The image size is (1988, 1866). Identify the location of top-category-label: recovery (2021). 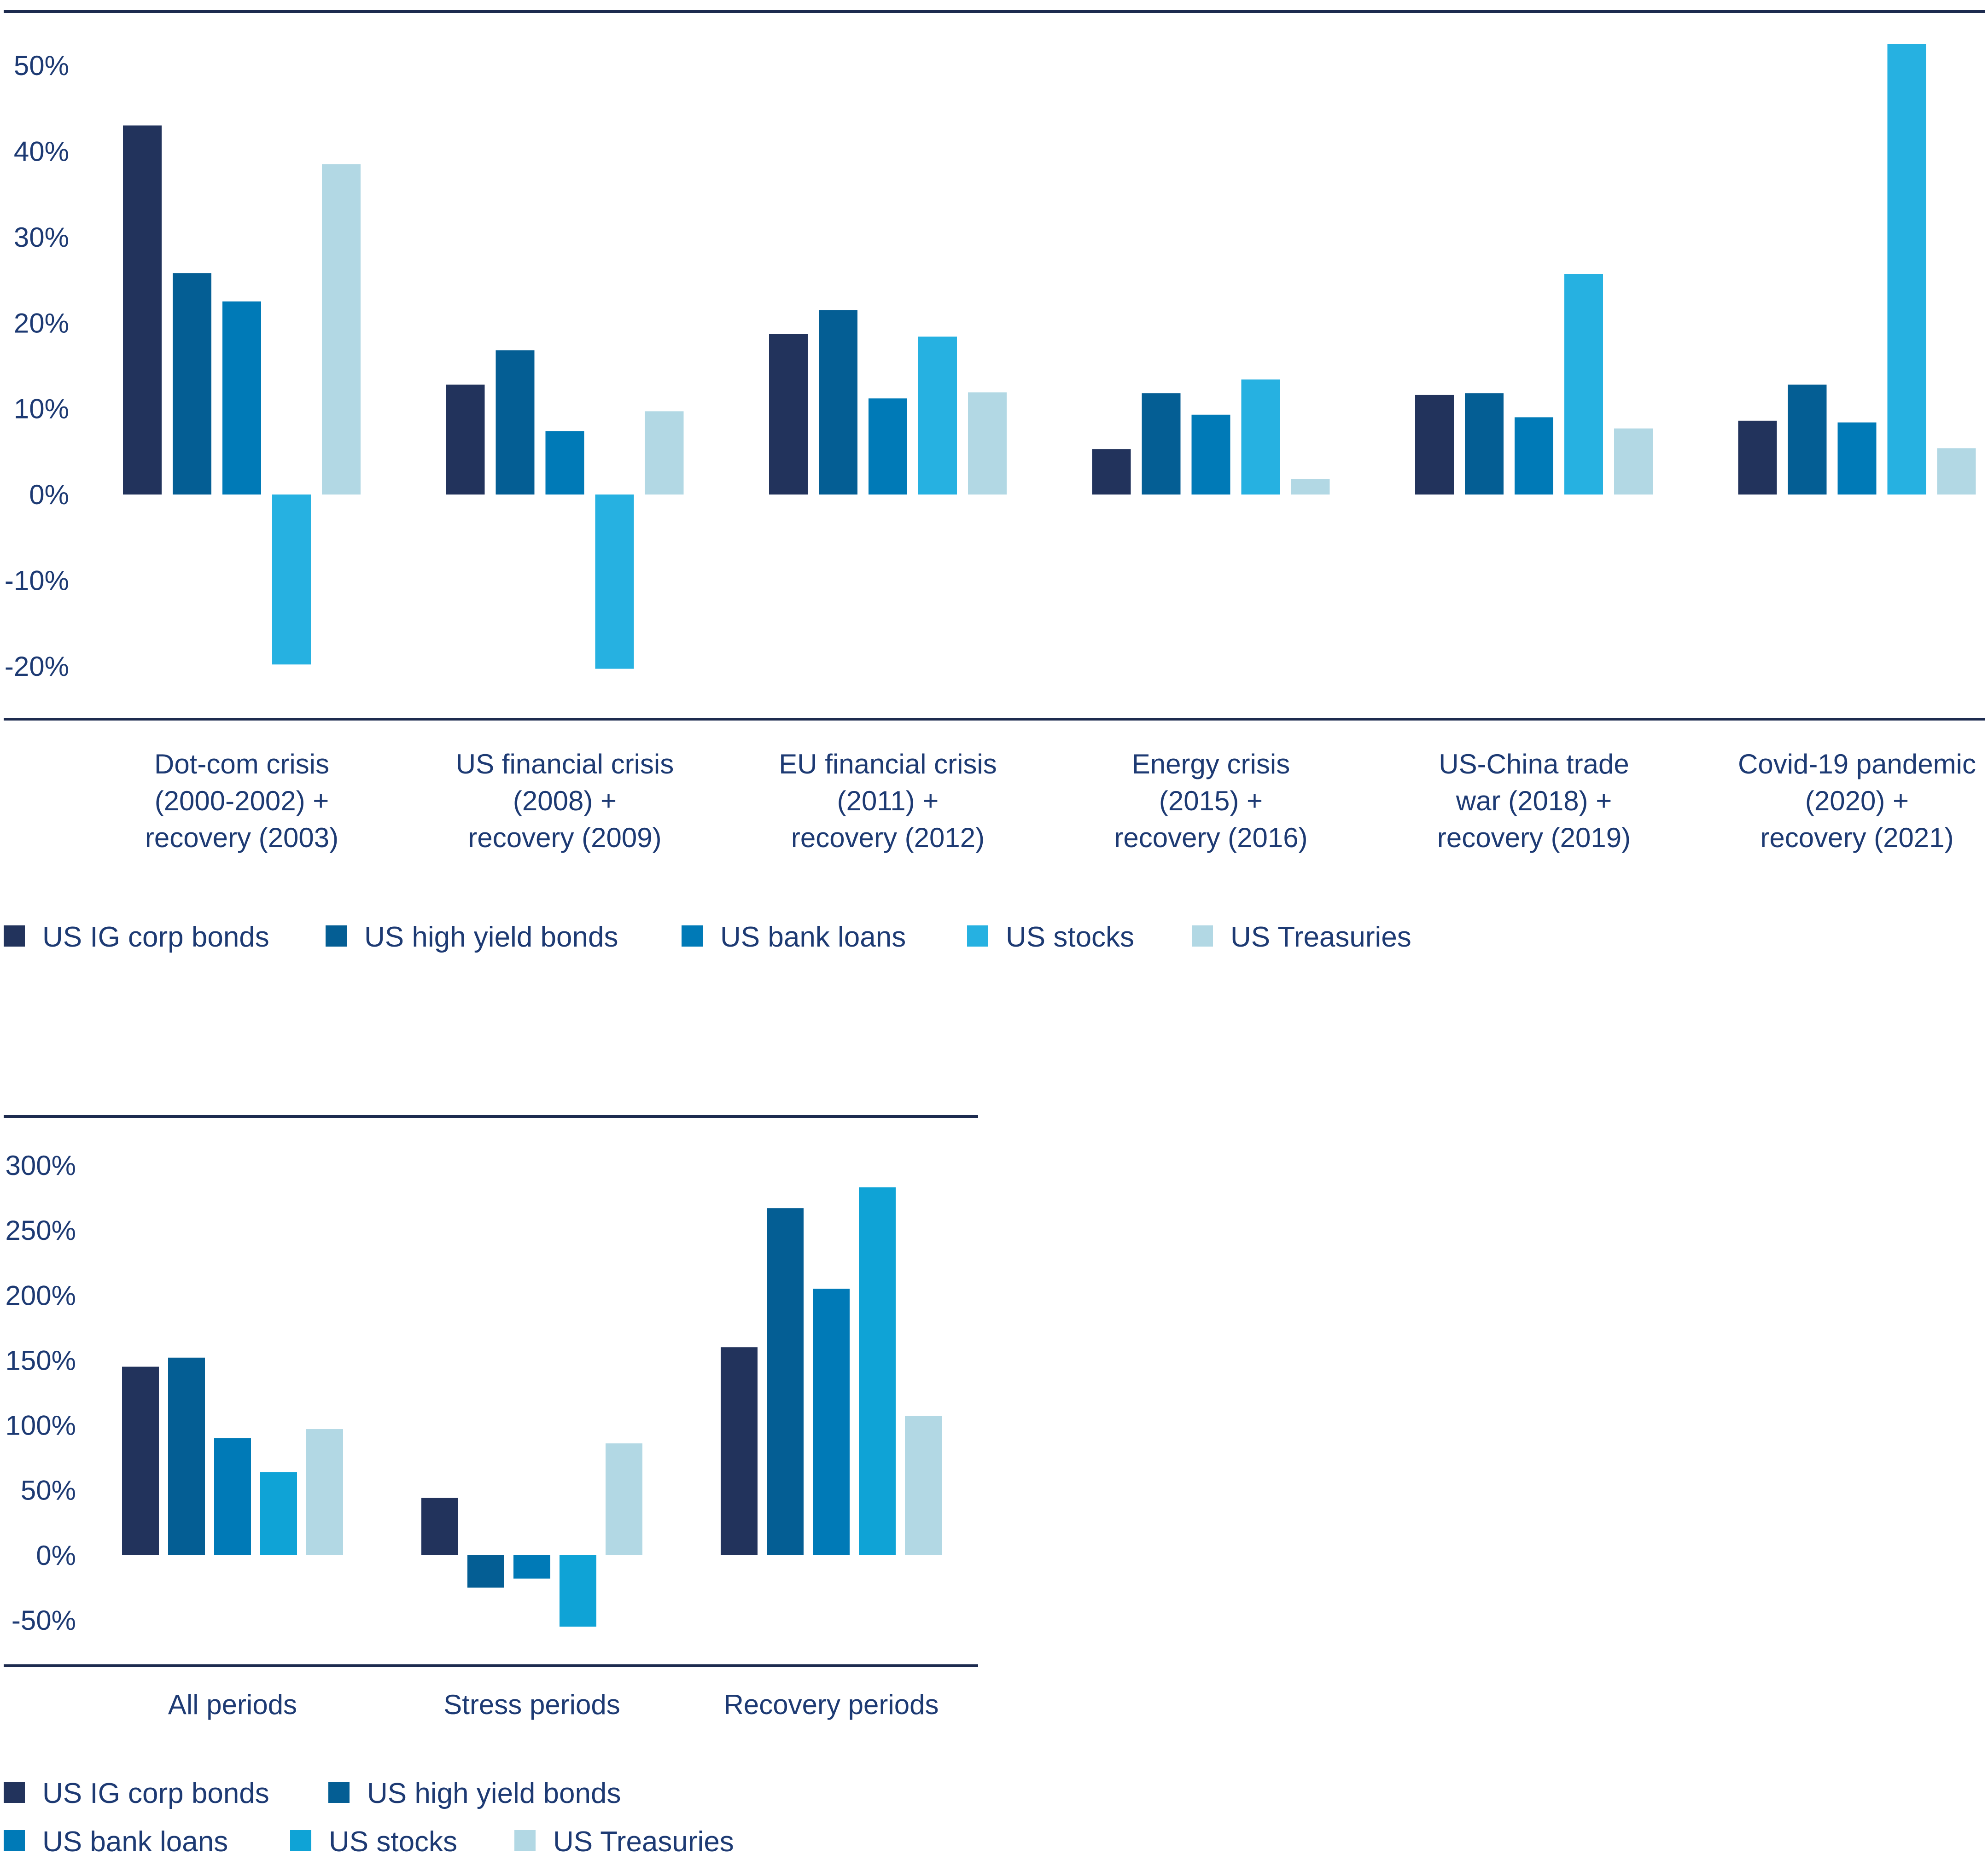
(1857, 837).